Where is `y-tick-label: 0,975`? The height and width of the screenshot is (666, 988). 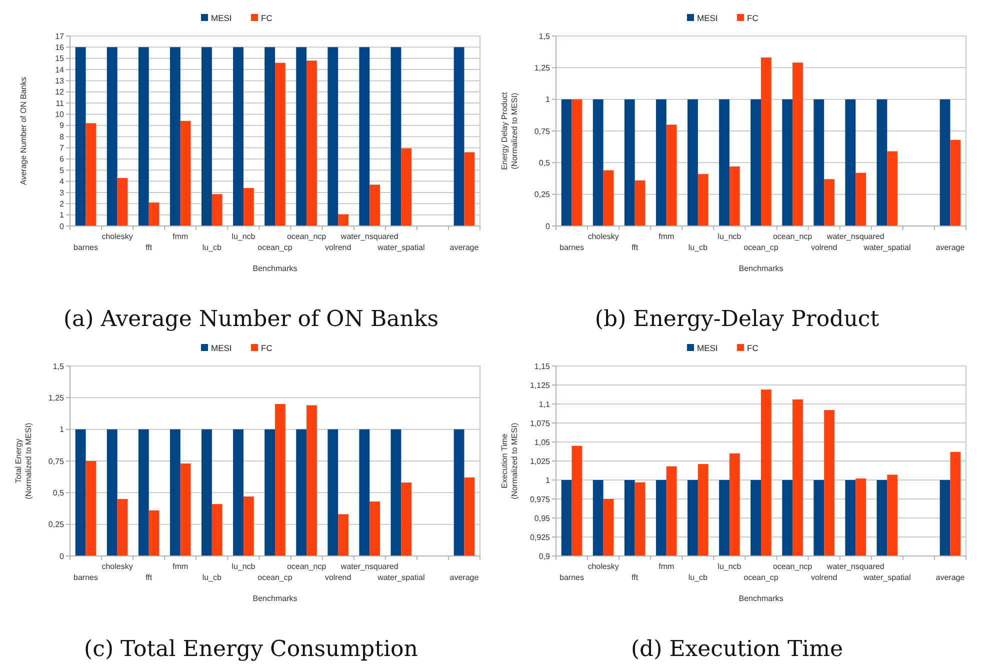
y-tick-label: 0,975 is located at coordinates (540, 499).